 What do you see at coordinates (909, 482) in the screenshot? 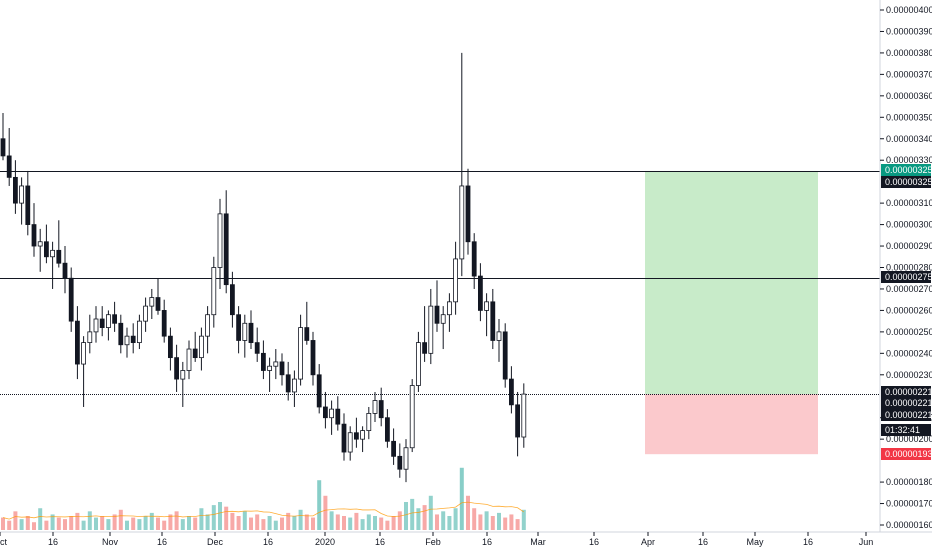
I see `y-tick-label: 0.00000180` at bounding box center [909, 482].